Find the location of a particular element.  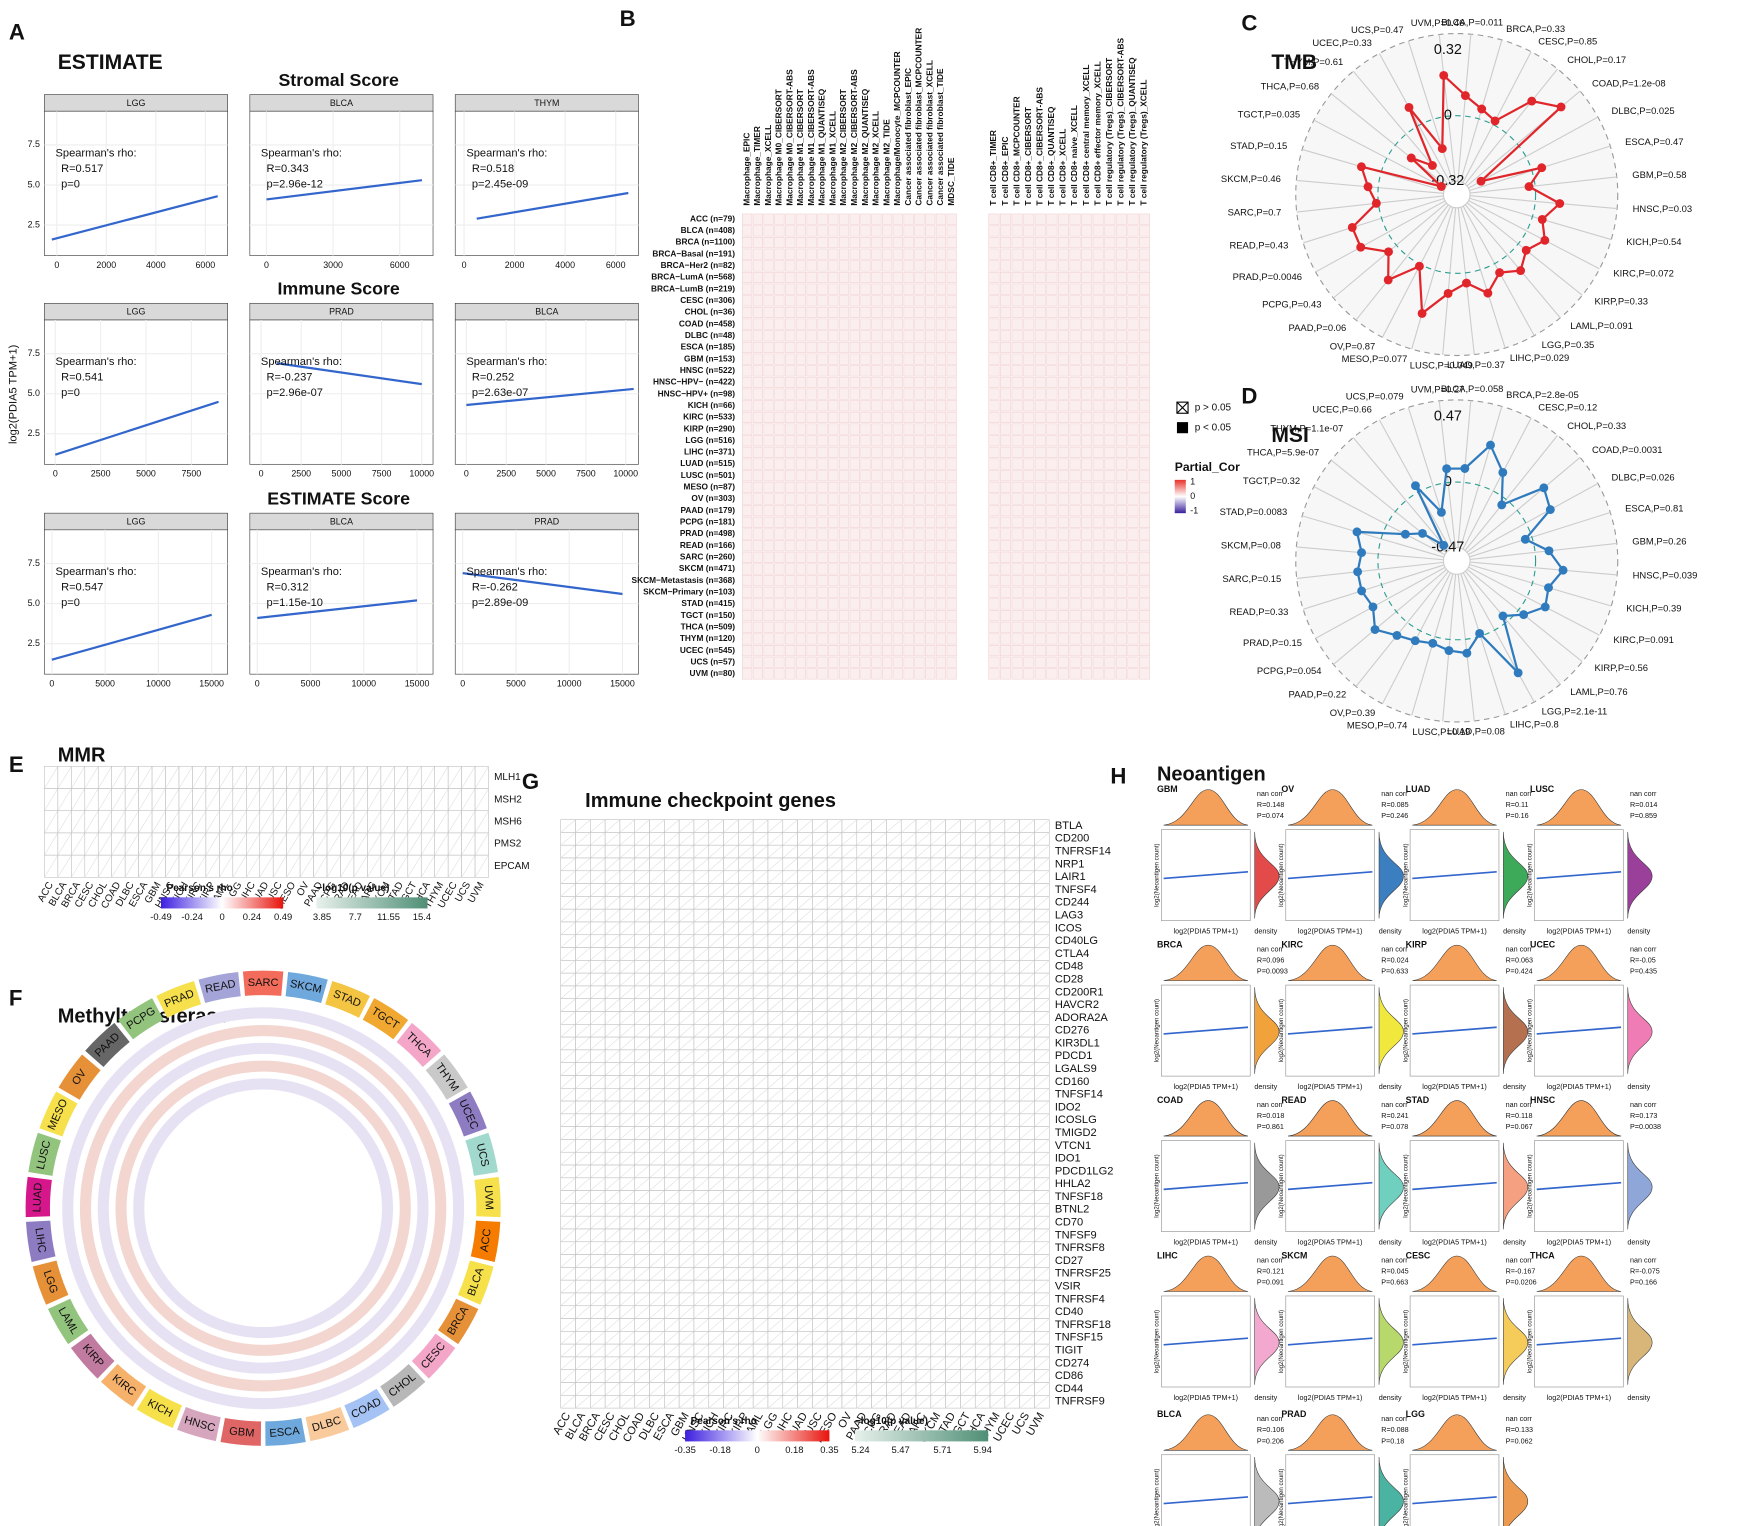

plot-area is located at coordinates (546, 602).